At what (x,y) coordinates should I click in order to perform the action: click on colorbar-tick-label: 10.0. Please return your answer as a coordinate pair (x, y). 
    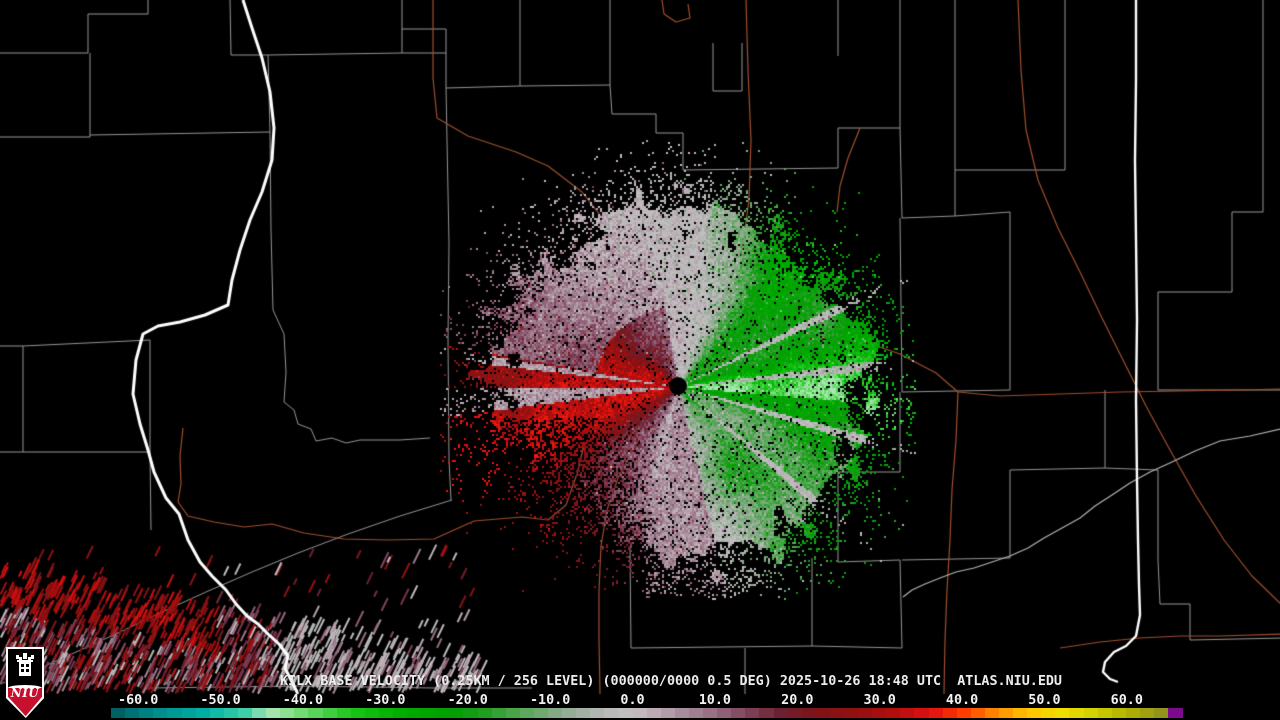
    Looking at the image, I should click on (714, 700).